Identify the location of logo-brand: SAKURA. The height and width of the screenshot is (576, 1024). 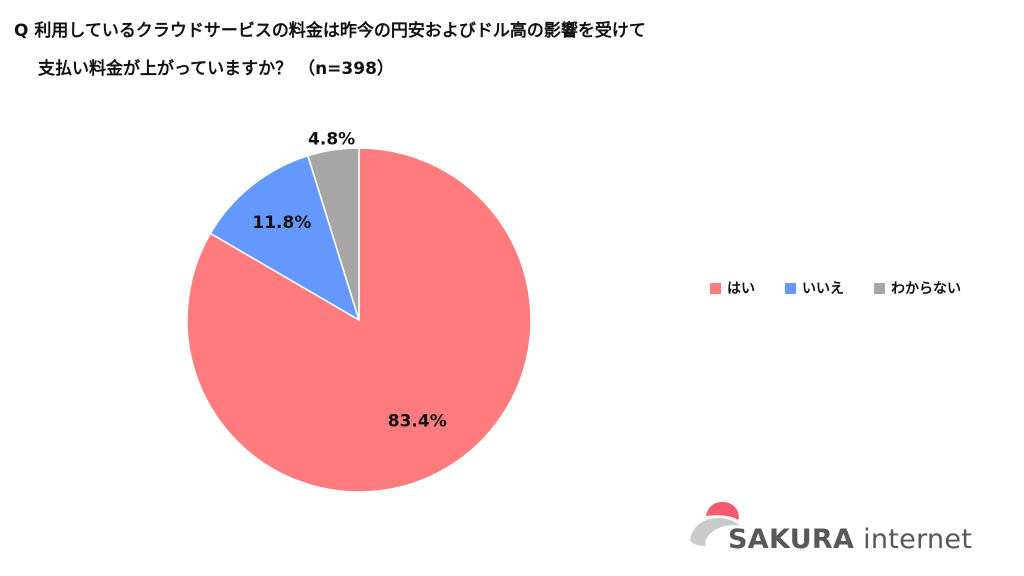
(791, 539).